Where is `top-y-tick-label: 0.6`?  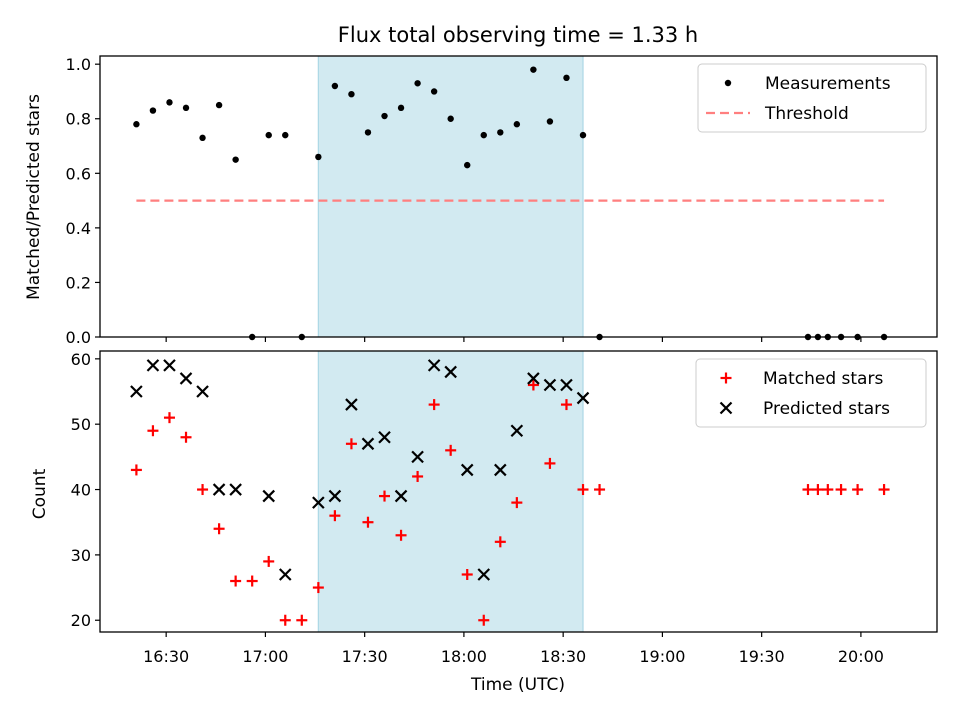 top-y-tick-label: 0.6 is located at coordinates (78, 173).